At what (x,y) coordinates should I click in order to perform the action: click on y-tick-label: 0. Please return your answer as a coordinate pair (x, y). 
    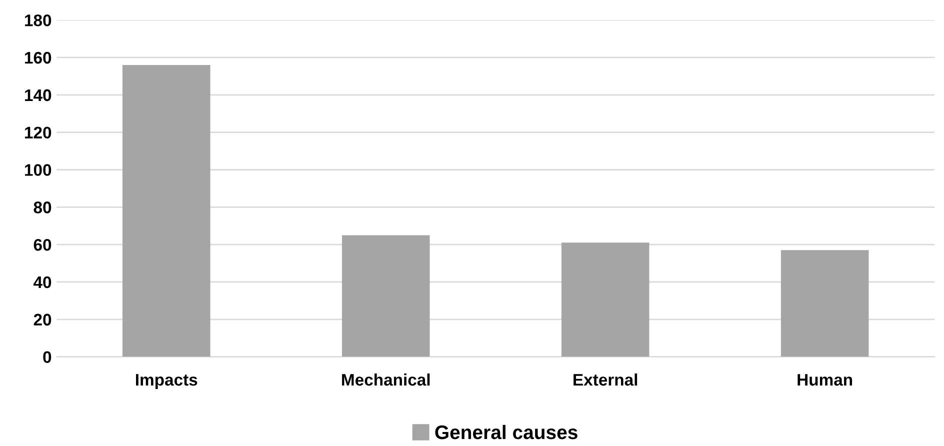
    Looking at the image, I should click on (47, 357).